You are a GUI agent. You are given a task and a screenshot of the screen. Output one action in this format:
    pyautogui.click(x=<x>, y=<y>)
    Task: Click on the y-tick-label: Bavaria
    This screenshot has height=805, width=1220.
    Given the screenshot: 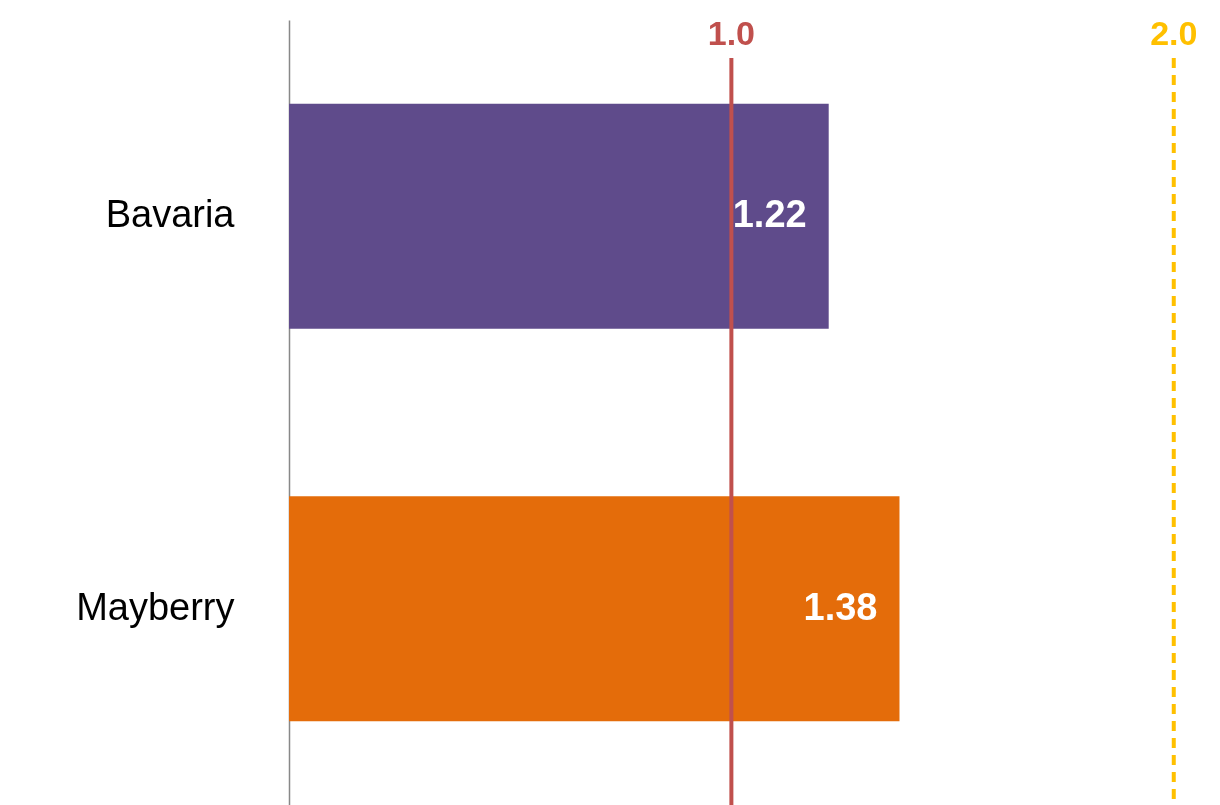 What is the action you would take?
    pyautogui.click(x=170, y=214)
    